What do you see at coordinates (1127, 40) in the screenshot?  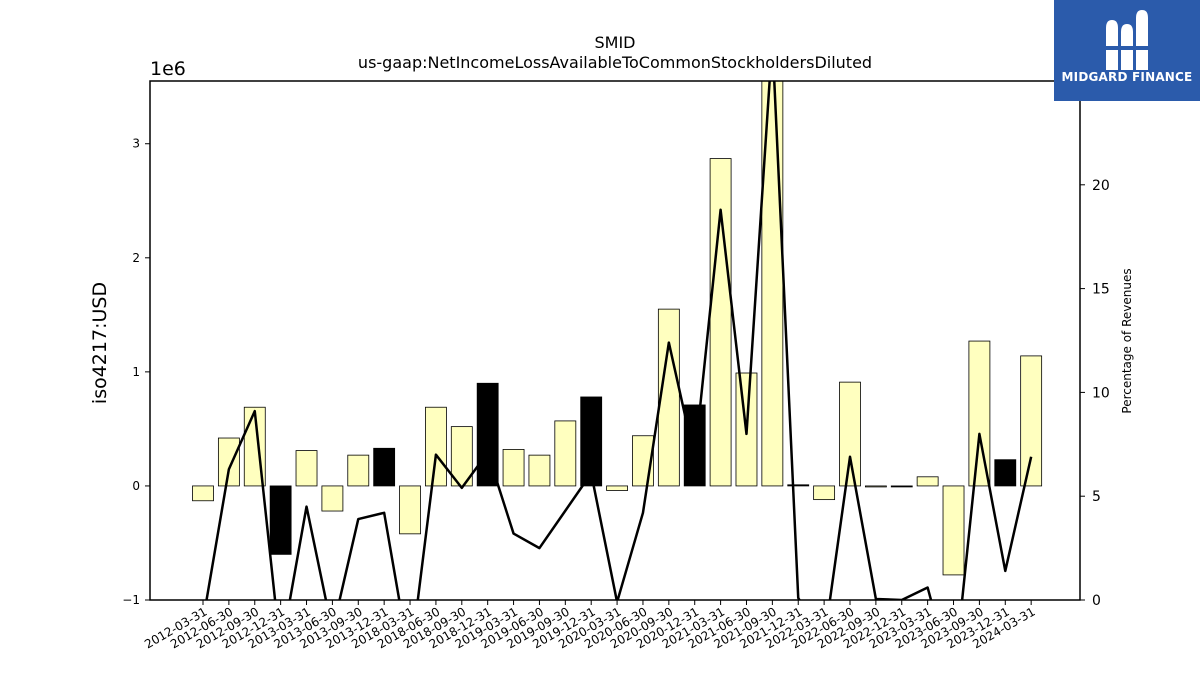 I see `logo-mark-icon` at bounding box center [1127, 40].